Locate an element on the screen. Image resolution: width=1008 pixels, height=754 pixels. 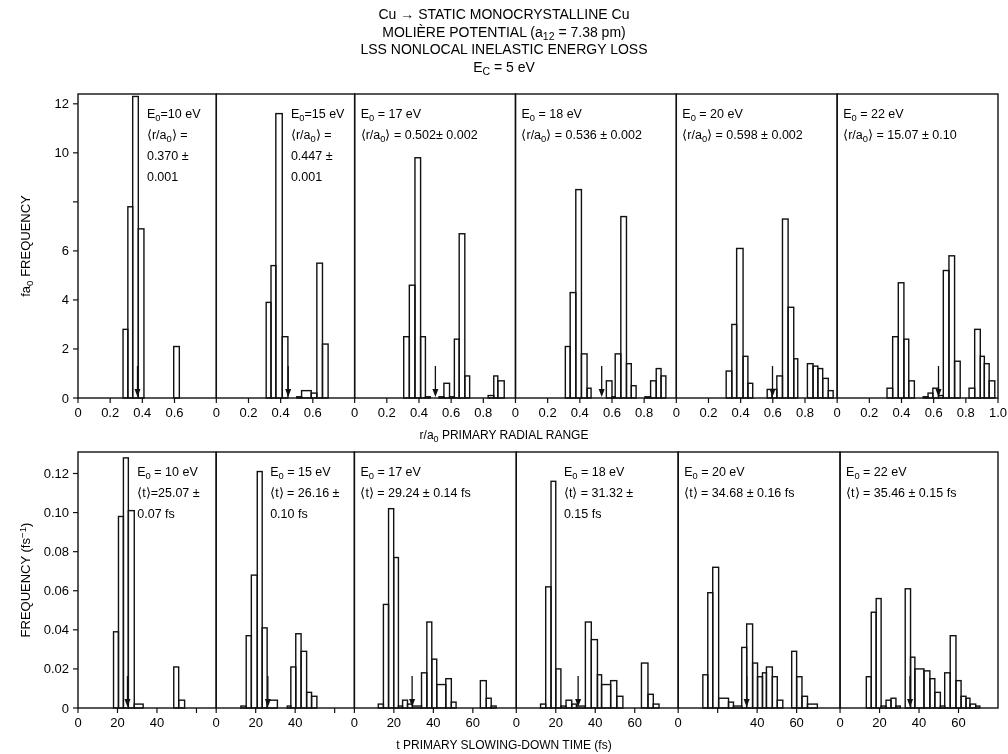
annotation: E$_{0}$ = 22 eV ⟨r/a$_{0}$⟩ = 15.07 ± 0.10 is located at coordinates (900, 125).